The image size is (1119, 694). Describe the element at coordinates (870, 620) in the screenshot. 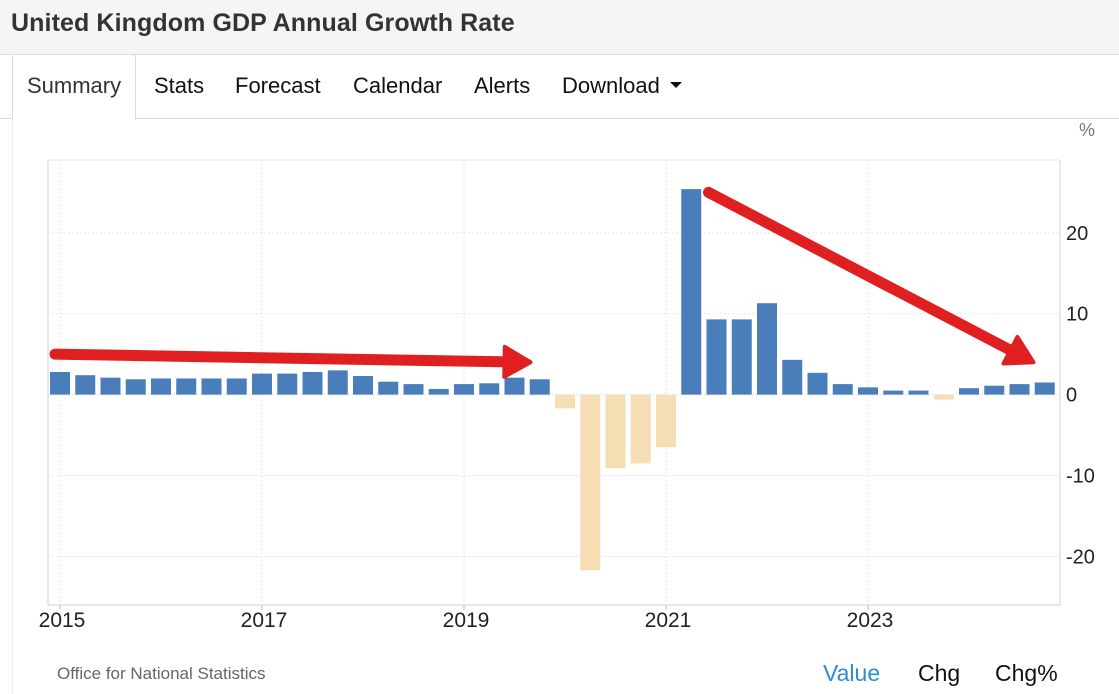

I see `x-tick-label: 2023` at that location.